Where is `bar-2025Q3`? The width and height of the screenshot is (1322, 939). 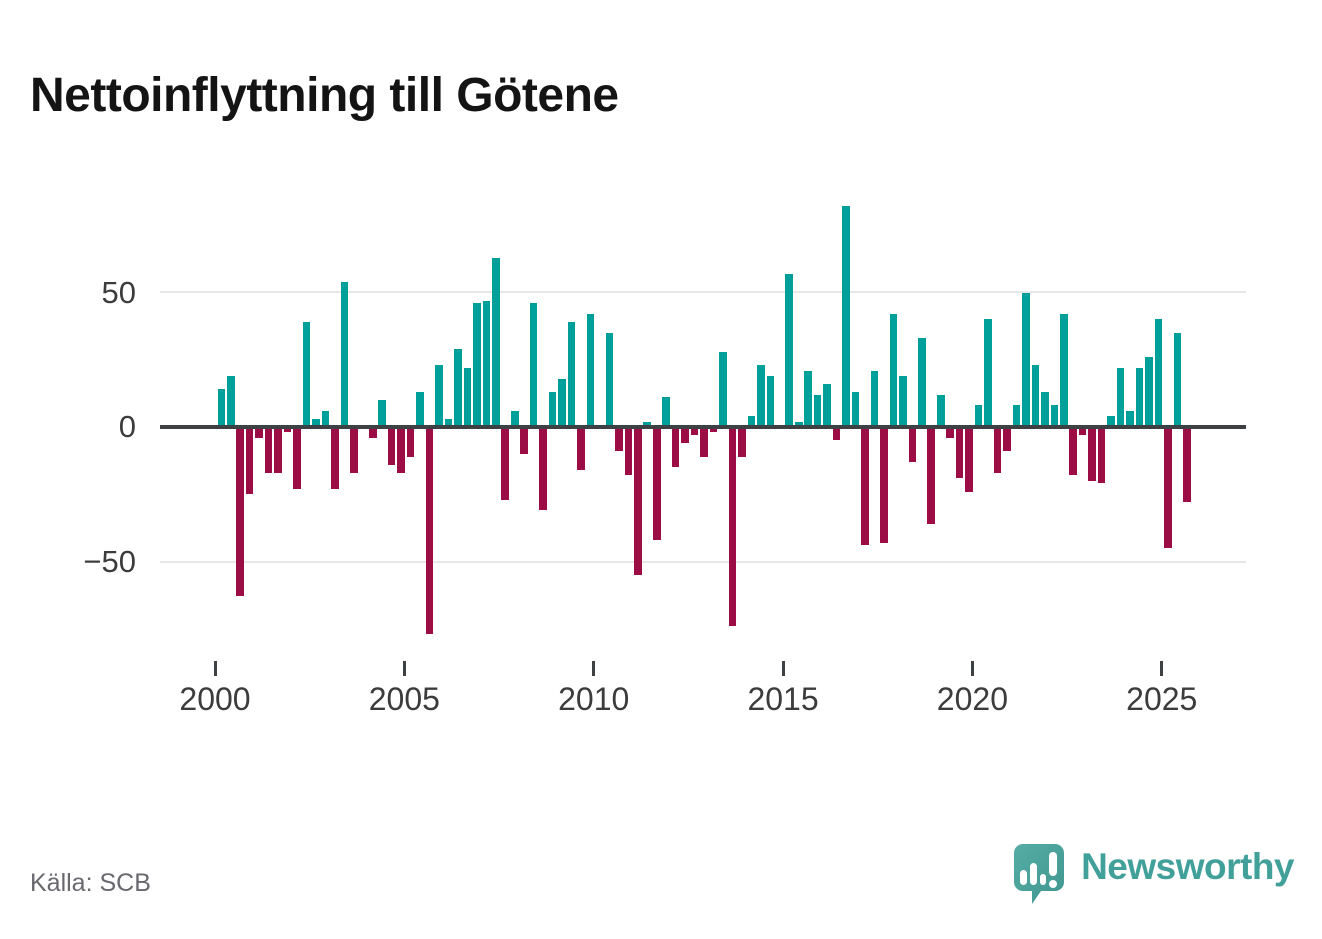 bar-2025Q3 is located at coordinates (1187, 465).